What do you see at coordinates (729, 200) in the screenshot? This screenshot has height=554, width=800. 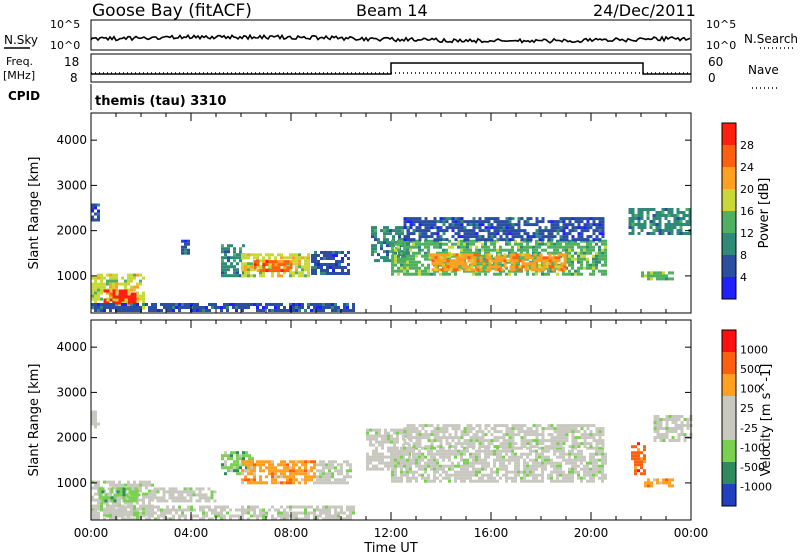 I see `colorbar-segment` at bounding box center [729, 200].